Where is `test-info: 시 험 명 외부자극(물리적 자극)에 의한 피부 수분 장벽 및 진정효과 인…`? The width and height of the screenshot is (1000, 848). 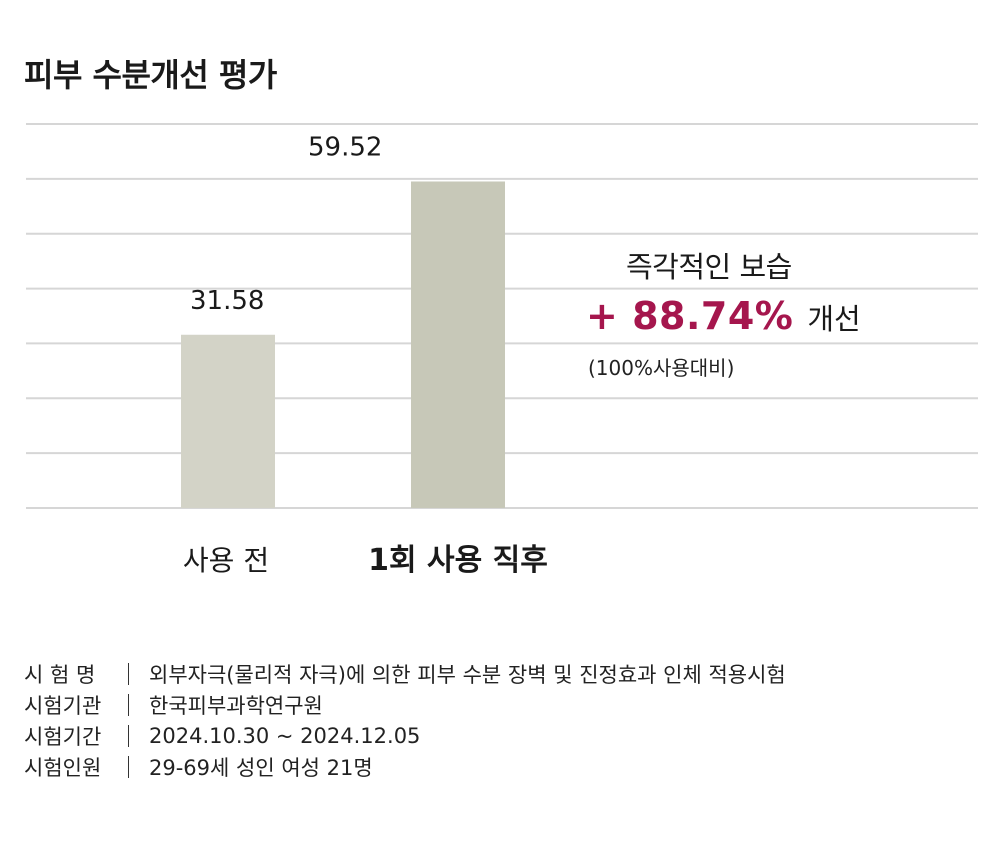
test-info: 시 험 명 외부자극(물리적 자극)에 의한 피부 수분 장벽 및 진정효과 인… is located at coordinates (405, 720).